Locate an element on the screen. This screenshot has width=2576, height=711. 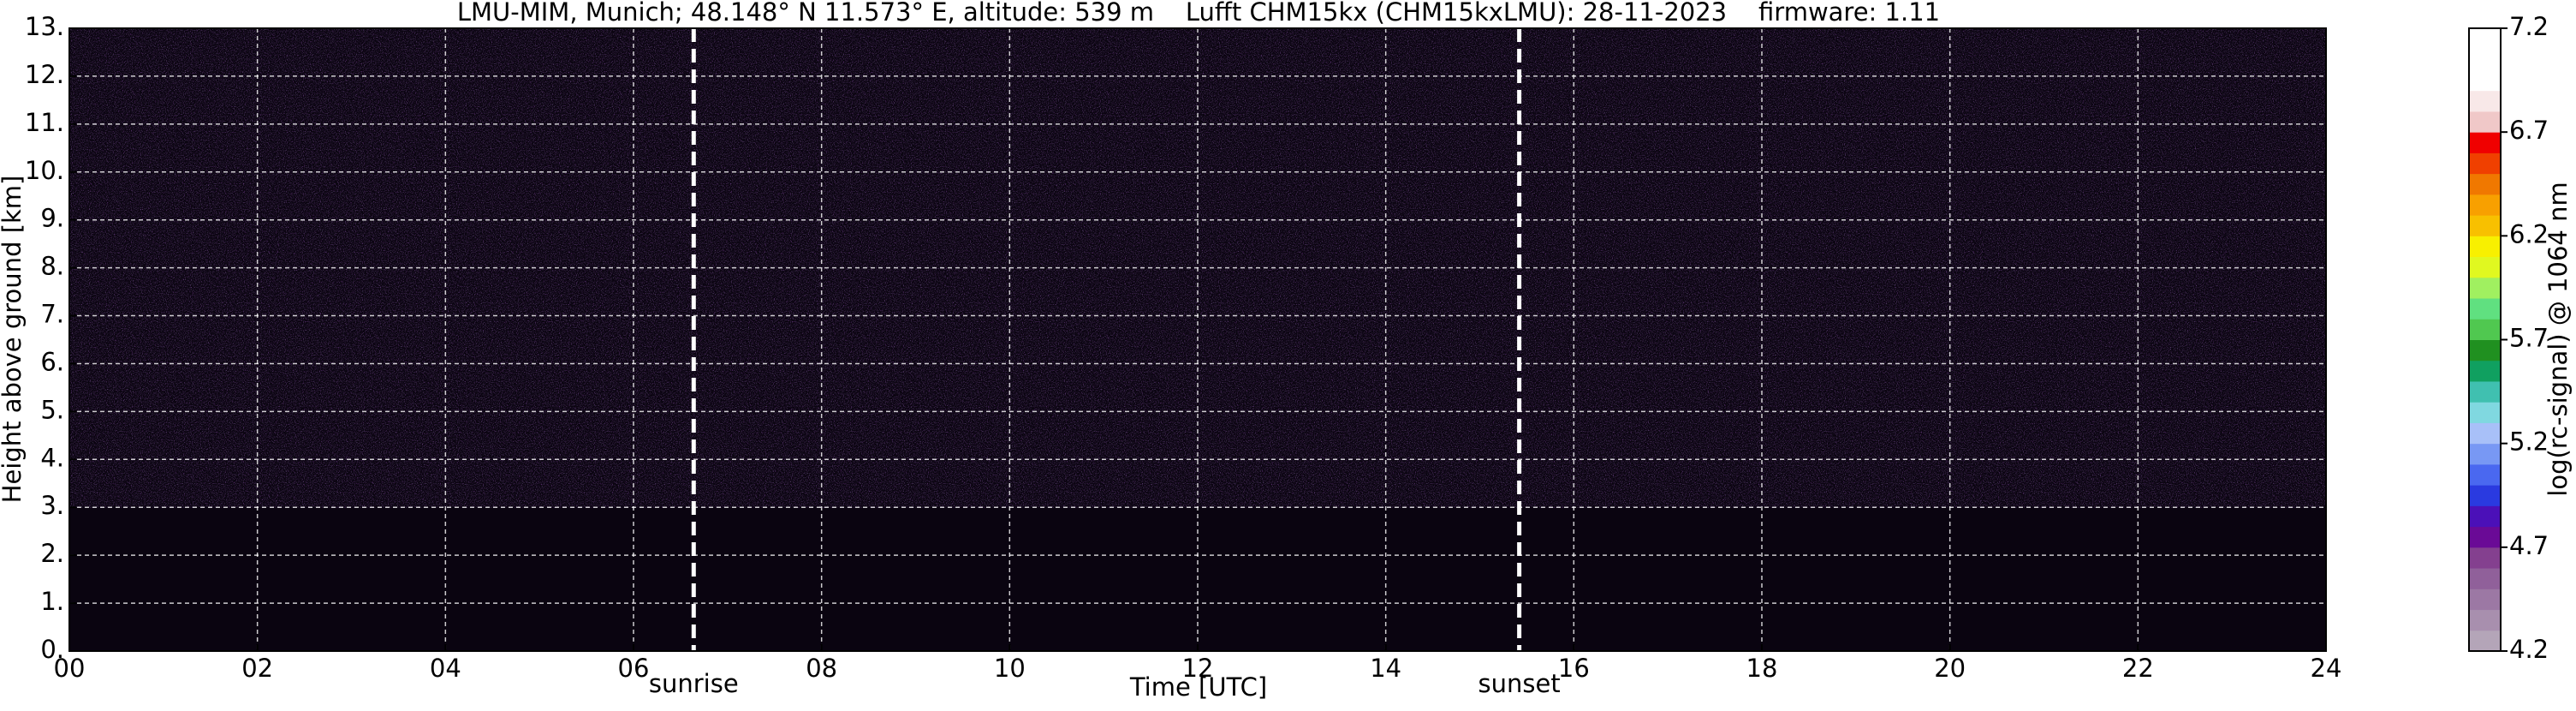
x-tick-label: 12 is located at coordinates (1198, 669).